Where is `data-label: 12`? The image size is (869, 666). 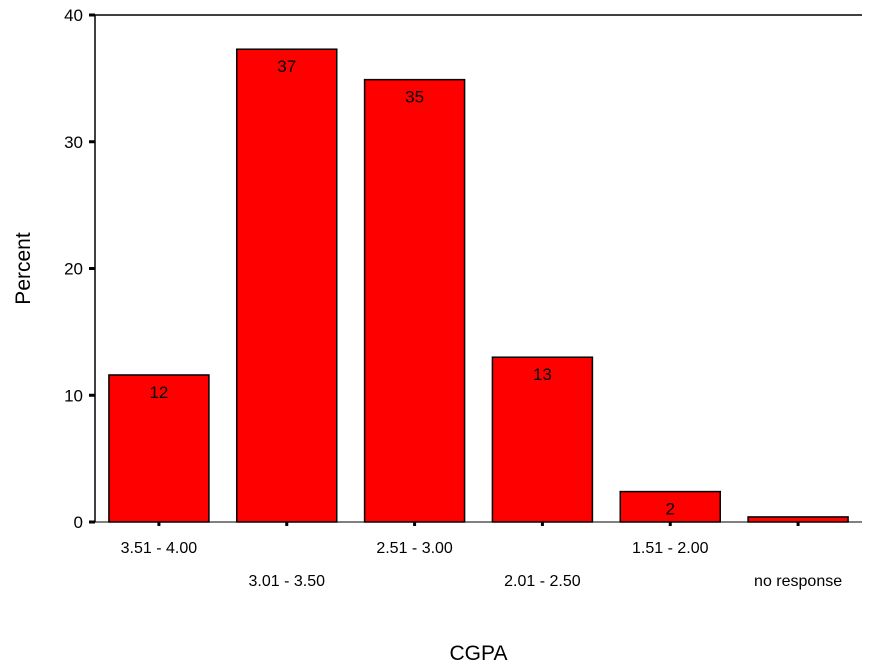
data-label: 12 is located at coordinates (158, 392).